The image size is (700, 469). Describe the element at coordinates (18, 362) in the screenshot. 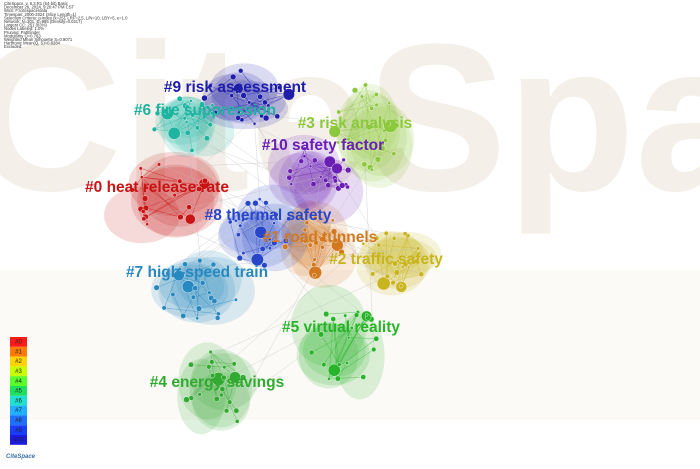

I see `legend-label: #2` at that location.